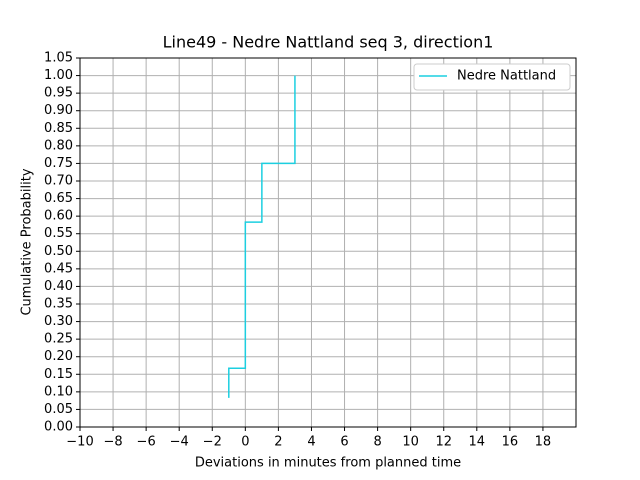 The image size is (640, 480). I want to click on y-tick-label: 0.75, so click(58, 163).